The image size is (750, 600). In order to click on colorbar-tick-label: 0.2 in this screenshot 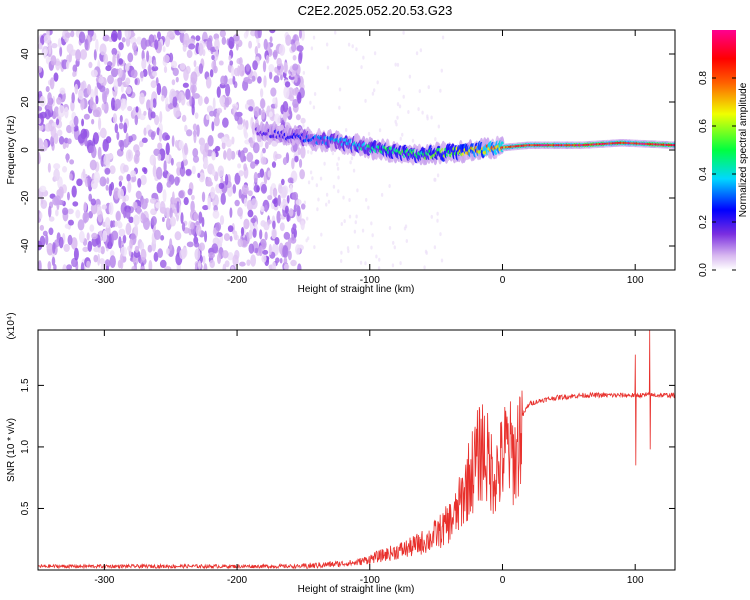, I will do `click(703, 222)`.